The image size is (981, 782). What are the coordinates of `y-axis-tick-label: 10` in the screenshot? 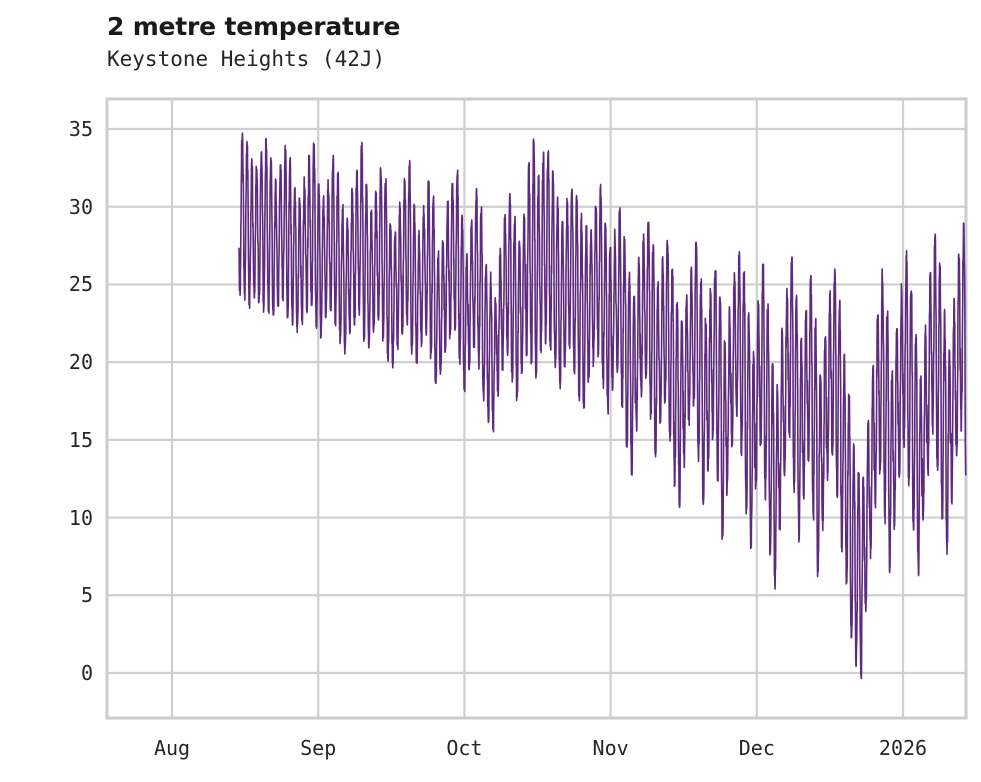 It's located at (80, 517).